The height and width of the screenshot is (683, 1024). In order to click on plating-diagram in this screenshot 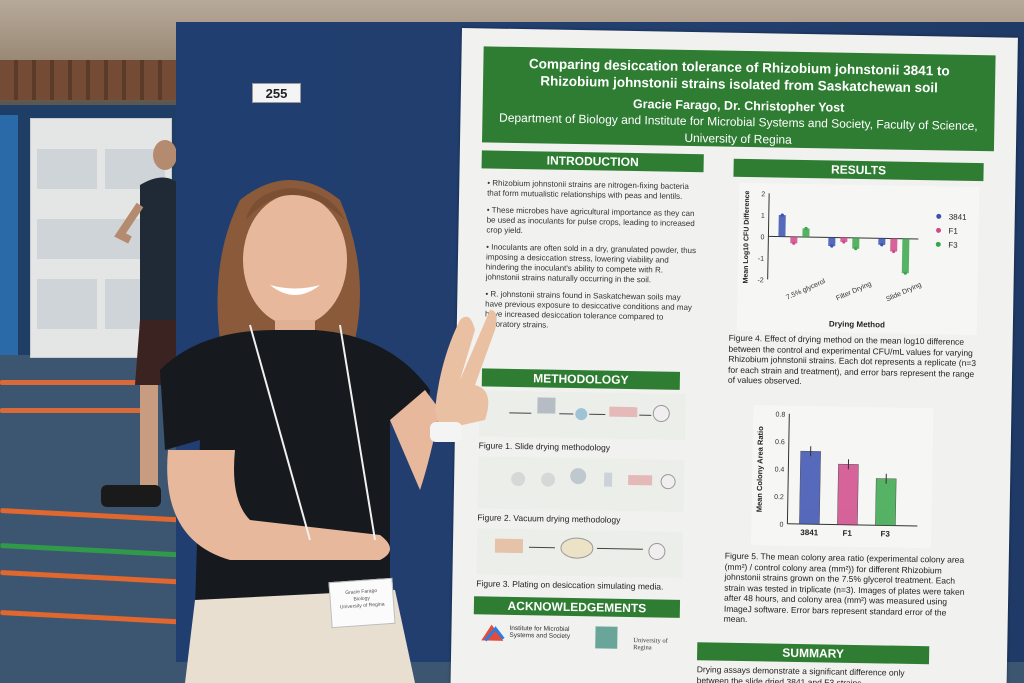, I will do `click(580, 553)`.